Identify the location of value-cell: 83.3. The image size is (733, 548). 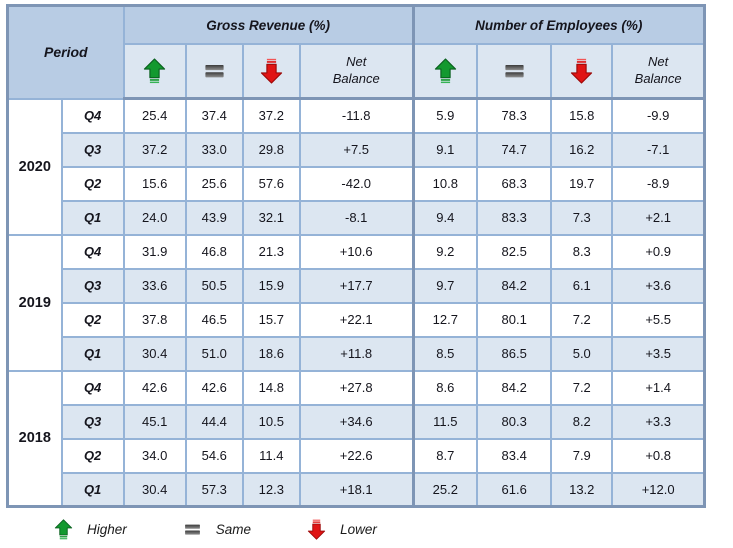
(514, 217).